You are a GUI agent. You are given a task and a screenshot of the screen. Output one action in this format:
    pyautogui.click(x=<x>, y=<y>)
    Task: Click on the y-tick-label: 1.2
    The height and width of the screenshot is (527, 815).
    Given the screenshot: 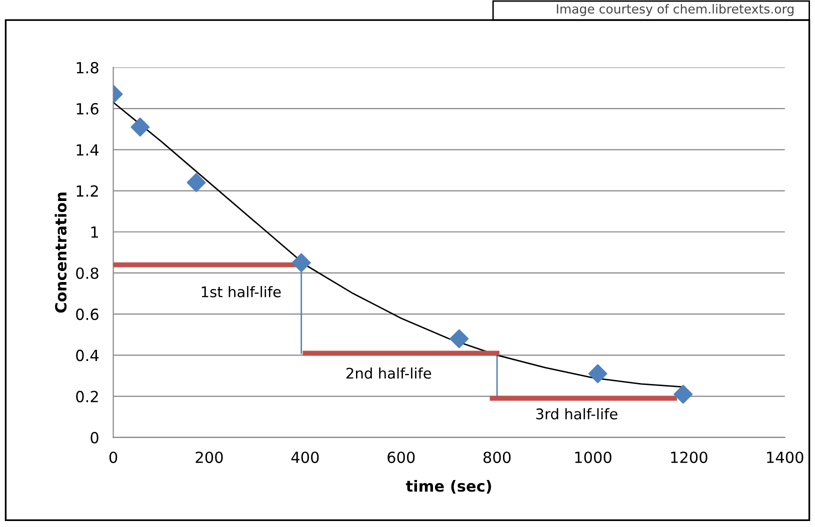 What is the action you would take?
    pyautogui.click(x=87, y=191)
    